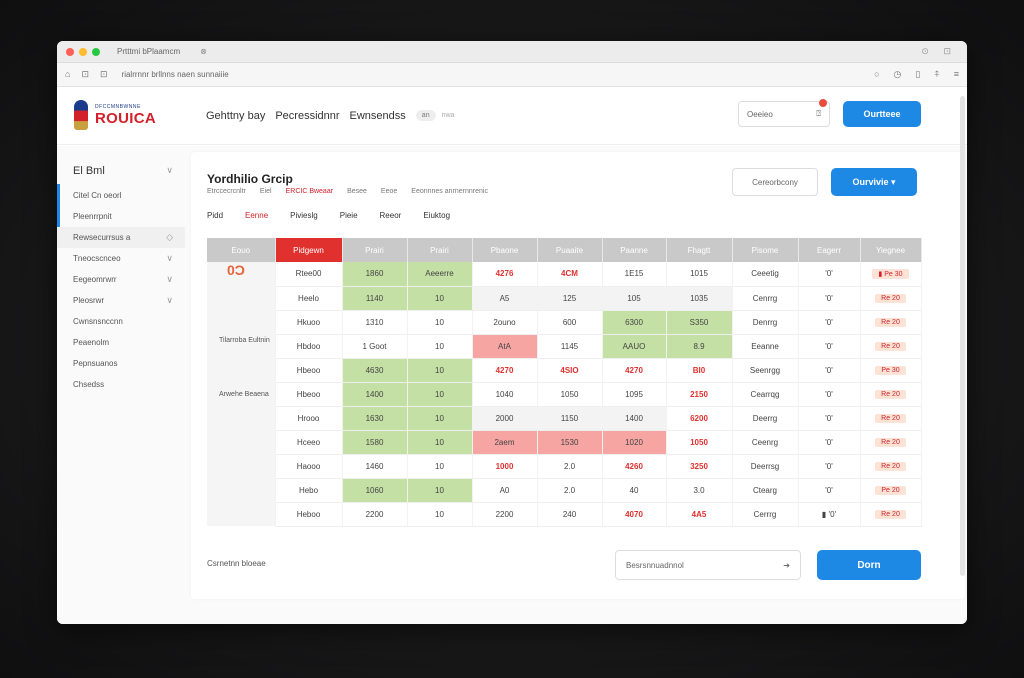 This screenshot has width=1024, height=678. Describe the element at coordinates (786, 565) in the screenshot. I see `arrow-right-icon: ➔` at that location.